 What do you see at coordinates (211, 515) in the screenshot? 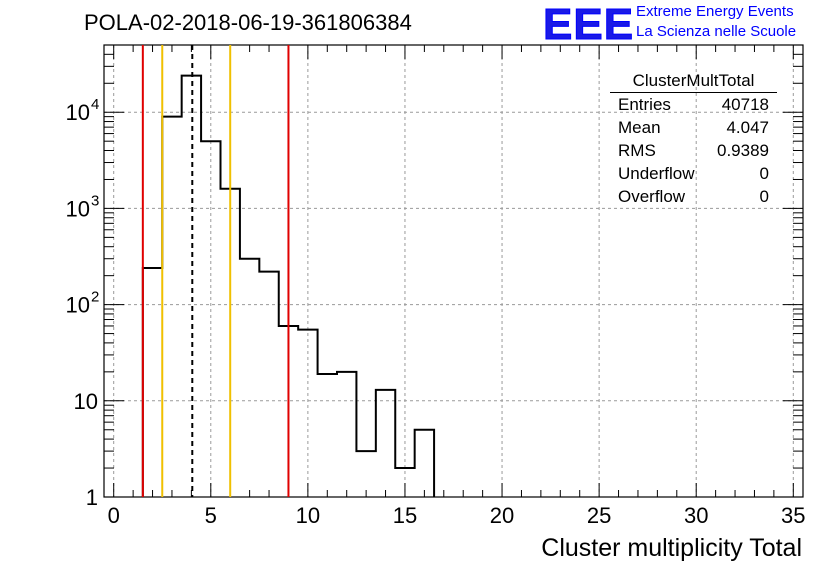
I see `x-tick-label: 5` at bounding box center [211, 515].